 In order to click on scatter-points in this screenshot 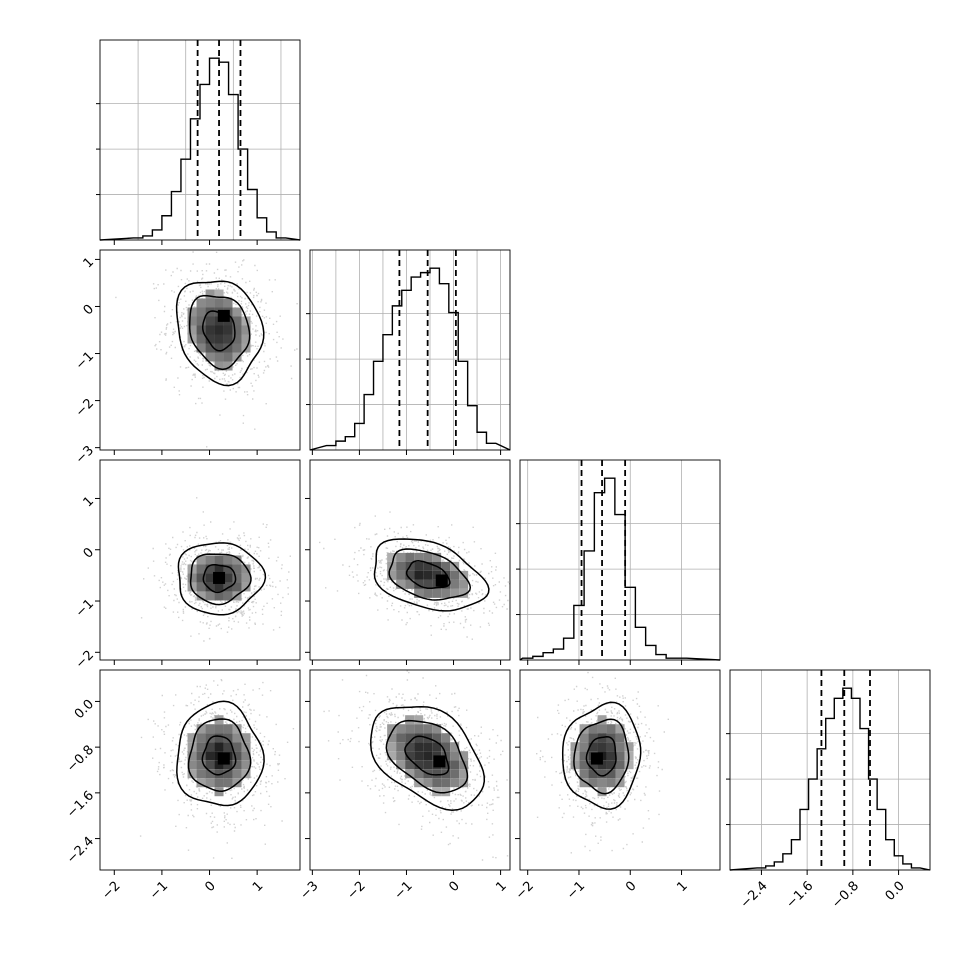, I will do `click(206, 349)`.